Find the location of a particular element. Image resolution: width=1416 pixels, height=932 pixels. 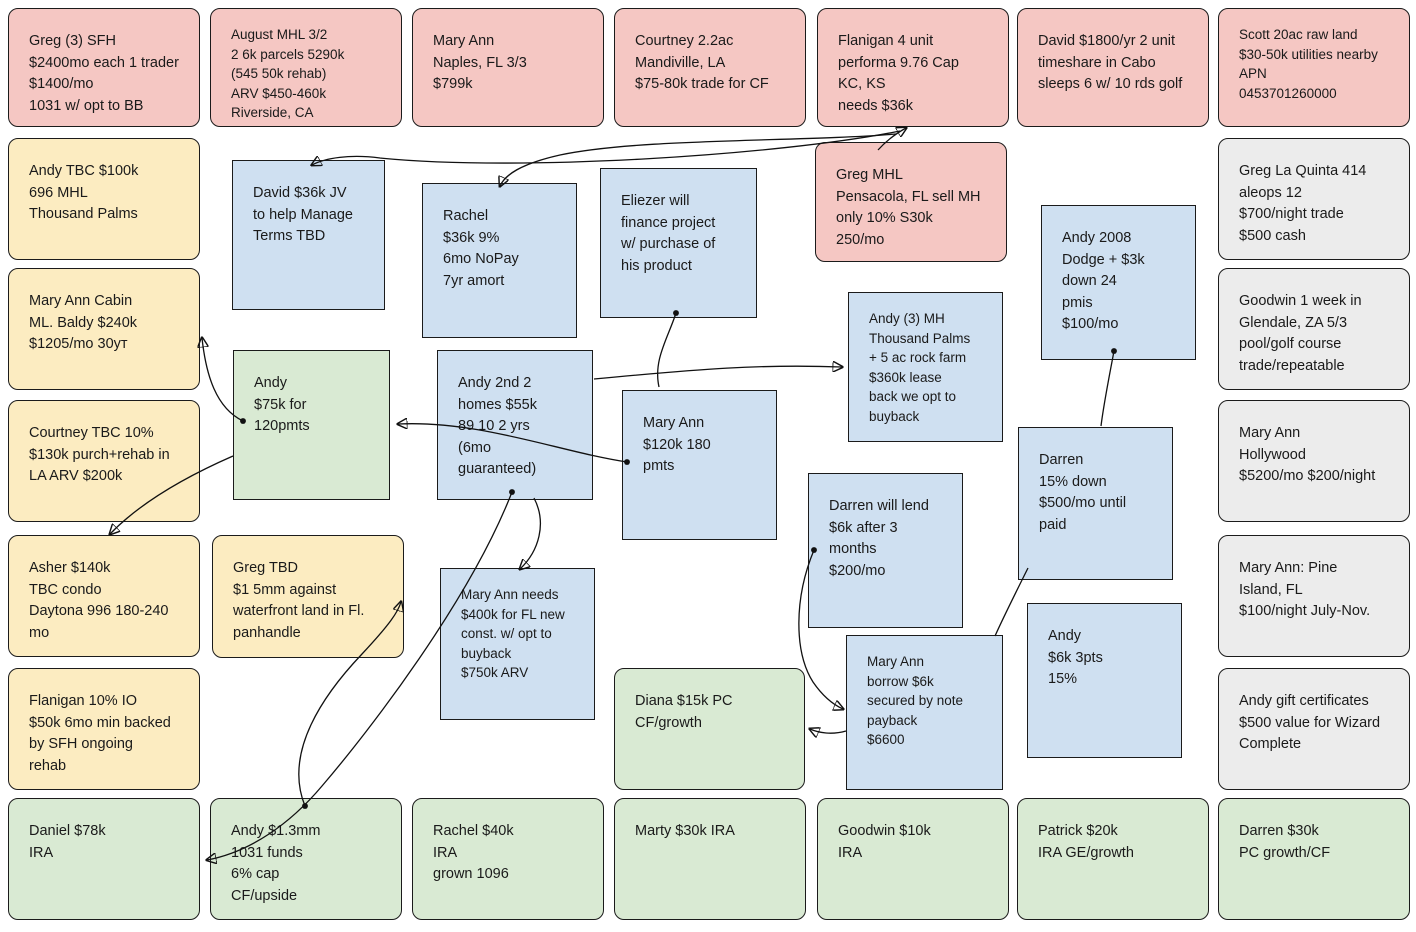

node-darren-15-down: Darren 15% down $500/mo until paid is located at coordinates (1095, 503).